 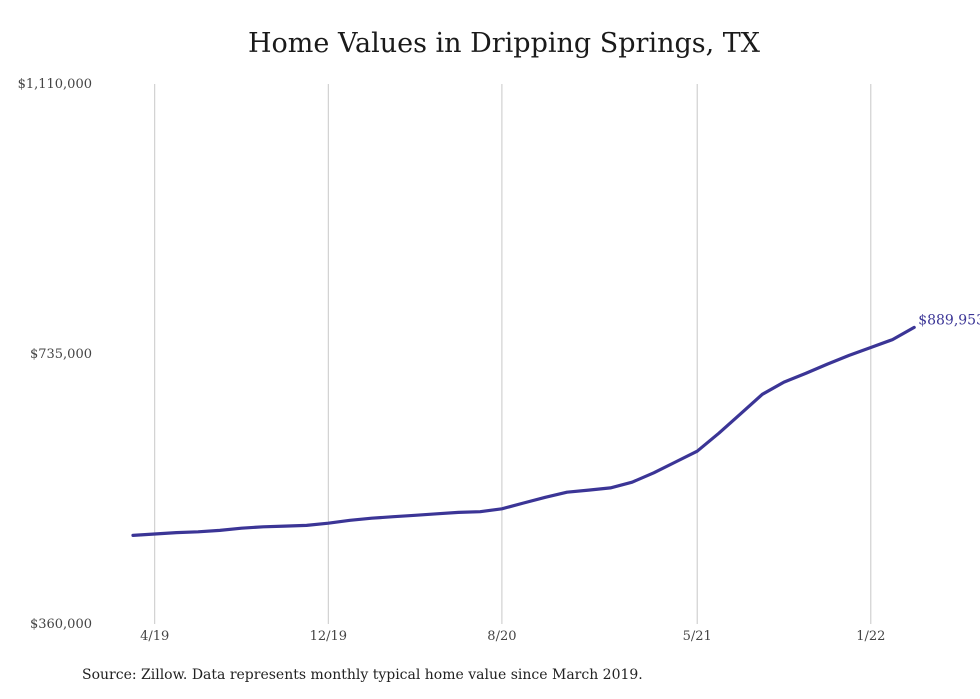 I want to click on end-value-label: $889,953, so click(x=949, y=320).